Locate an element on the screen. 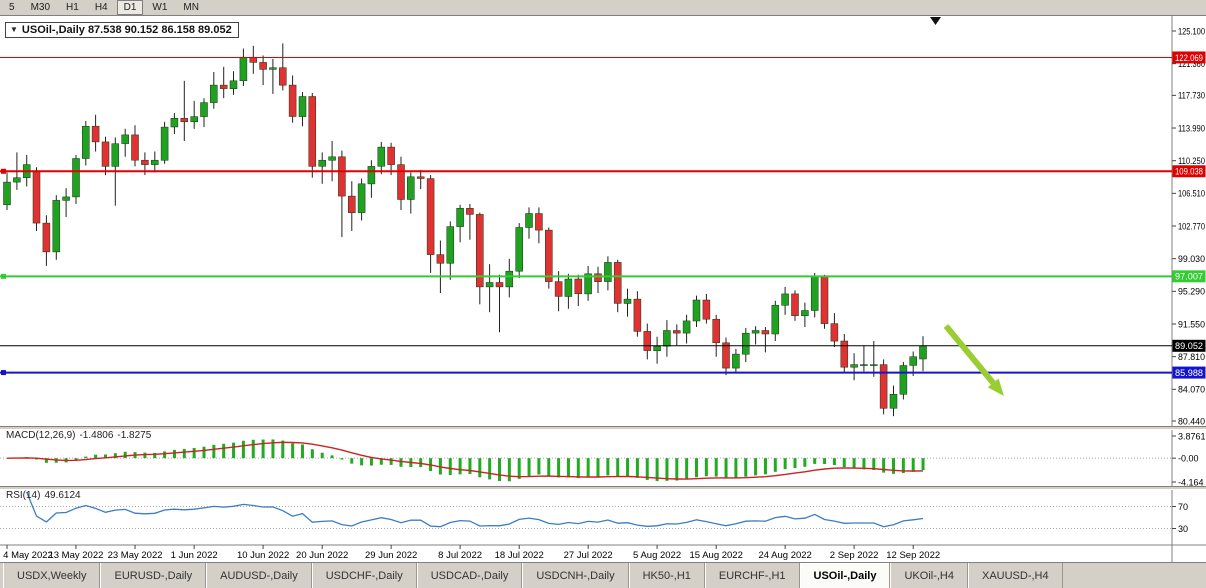  macd-axis-label: 3.8761 is located at coordinates (1192, 436).